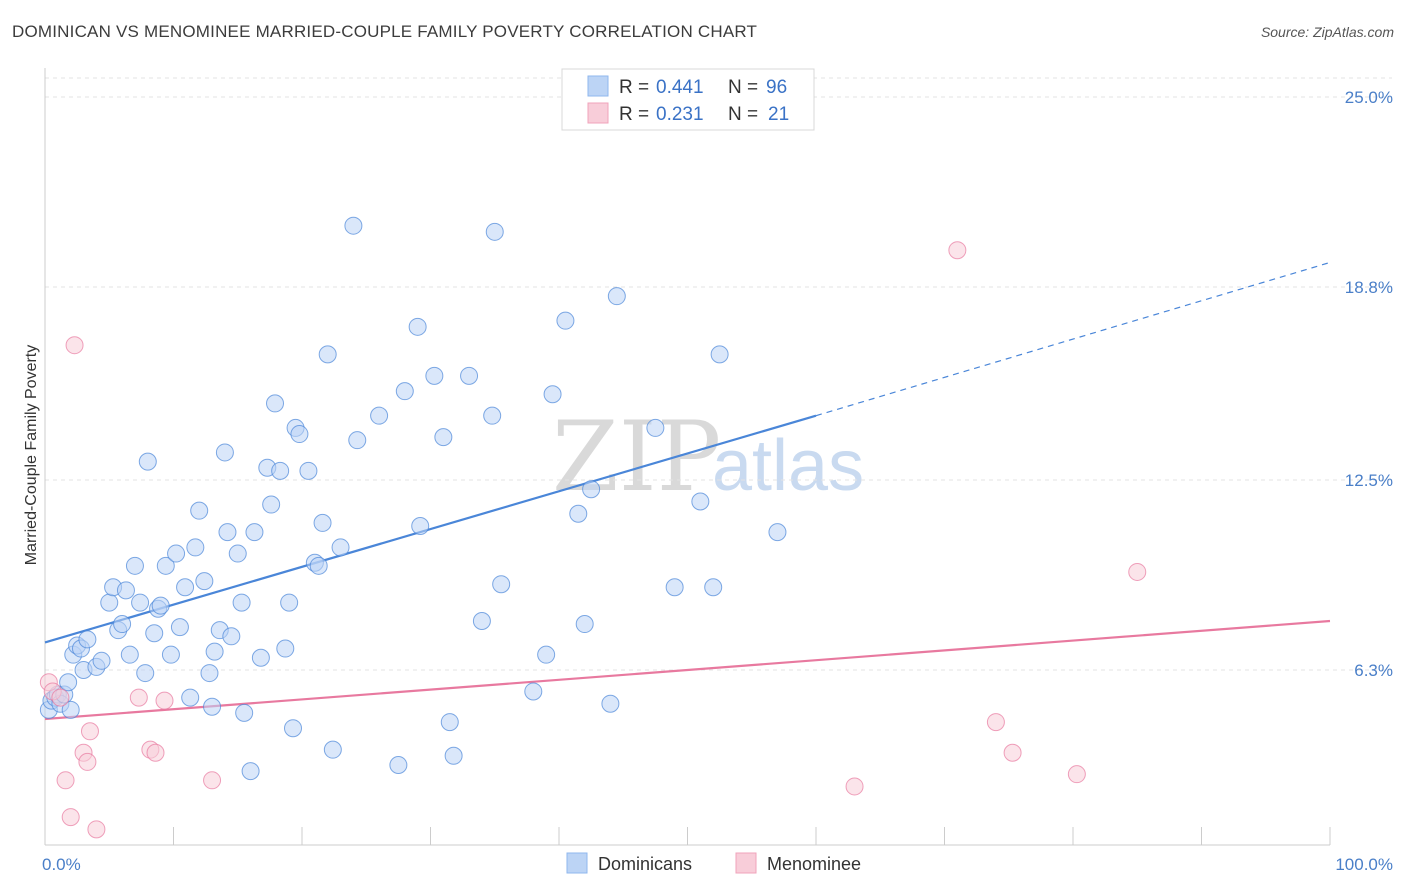 This screenshot has height=892, width=1406. Describe the element at coordinates (31, 455) in the screenshot. I see `y-axis-title: Married-Couple Family Poverty` at that location.